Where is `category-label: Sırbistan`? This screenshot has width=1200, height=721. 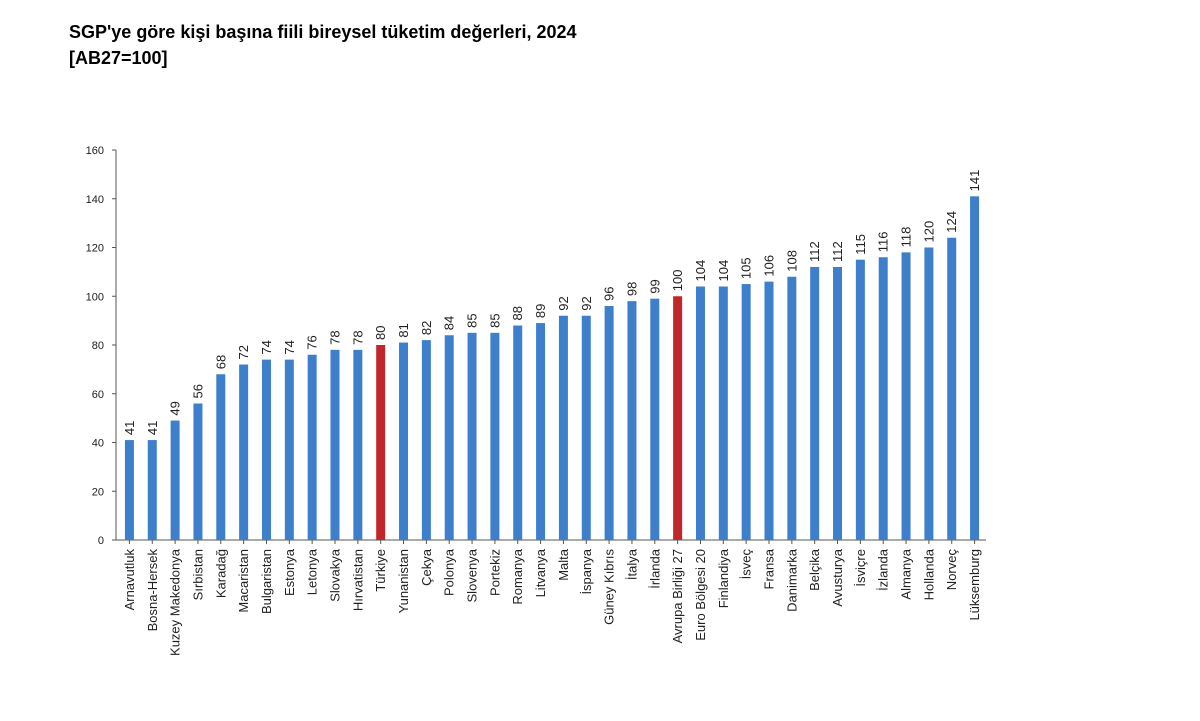 category-label: Sırbistan is located at coordinates (197, 574).